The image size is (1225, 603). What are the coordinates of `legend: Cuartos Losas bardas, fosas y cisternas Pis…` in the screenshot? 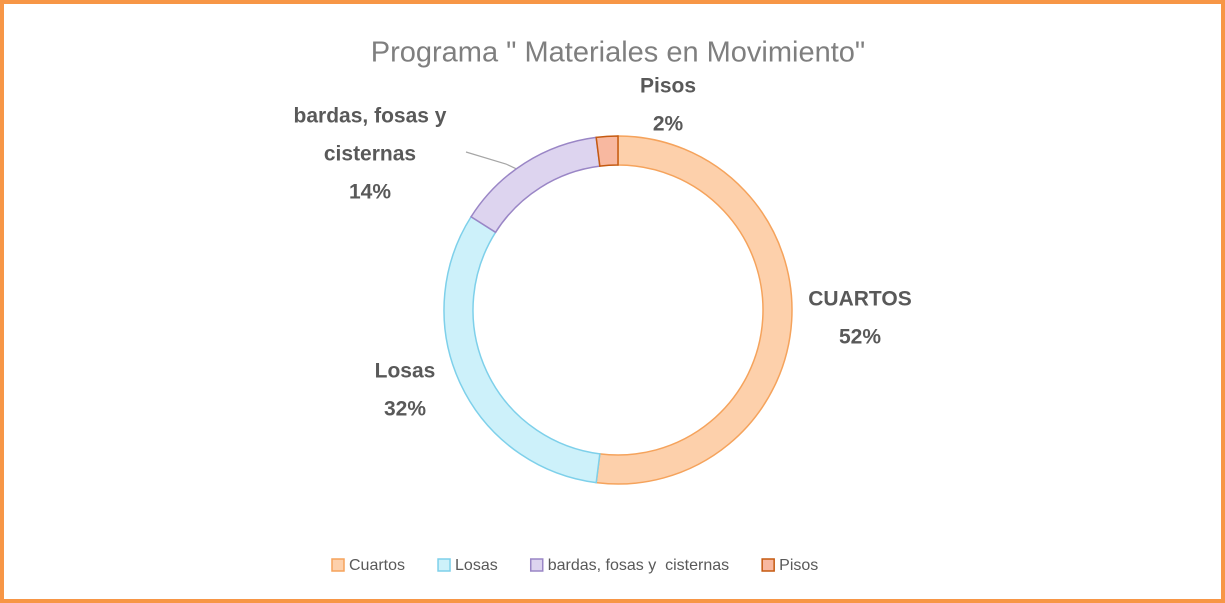 It's located at (574, 565).